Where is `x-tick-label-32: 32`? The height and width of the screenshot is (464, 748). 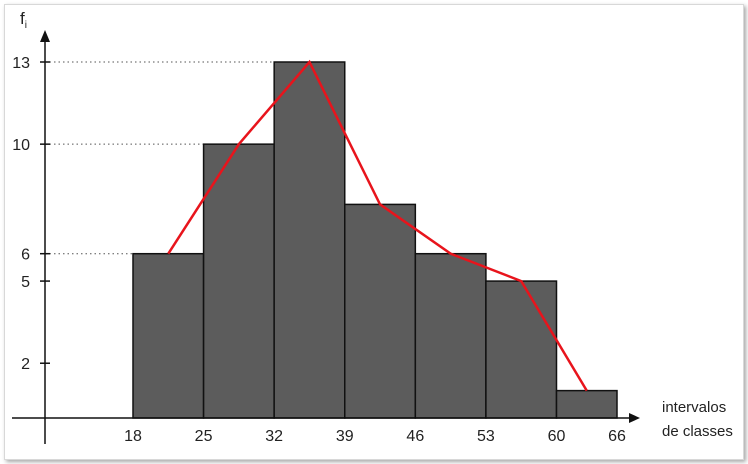
x-tick-label-32: 32 is located at coordinates (274, 436).